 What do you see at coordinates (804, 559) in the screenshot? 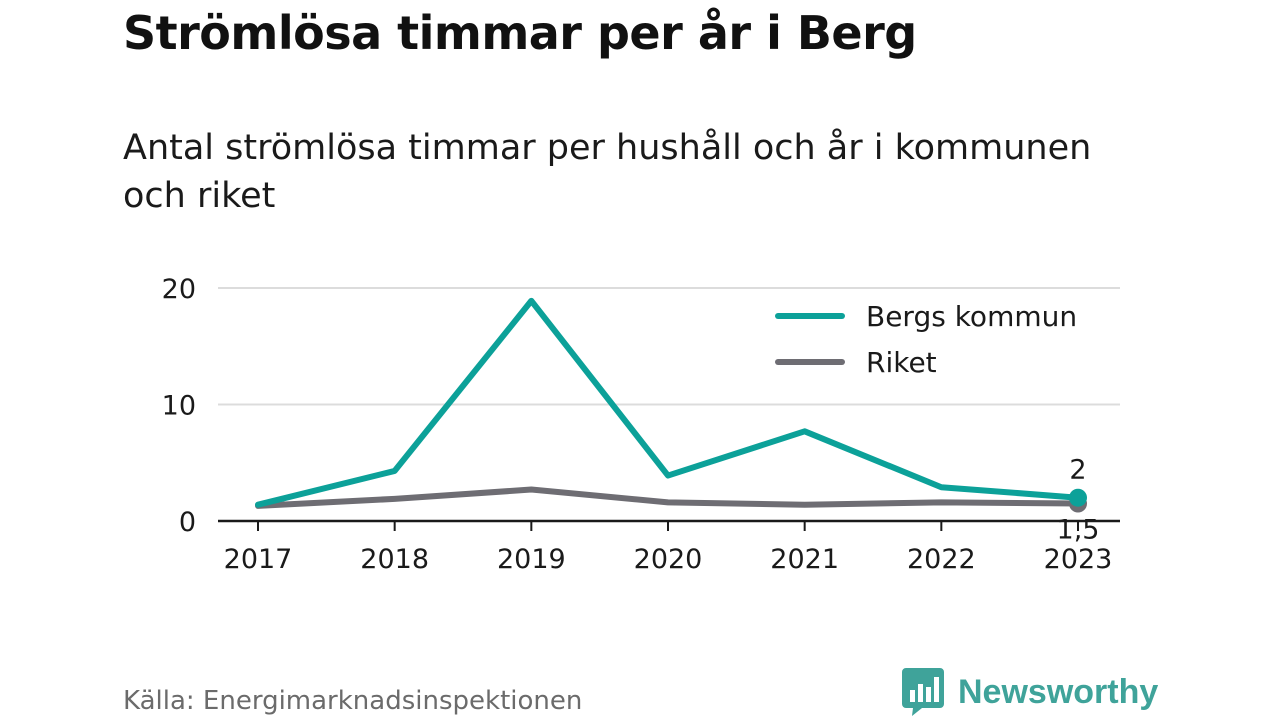
I see `x-tick-label: 2021` at bounding box center [804, 559].